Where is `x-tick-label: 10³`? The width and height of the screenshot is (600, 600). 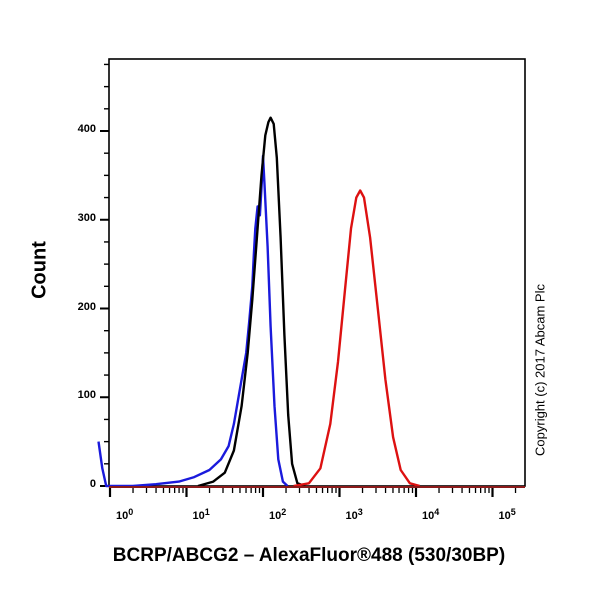
x-tick-label: 10³ is located at coordinates (354, 514).